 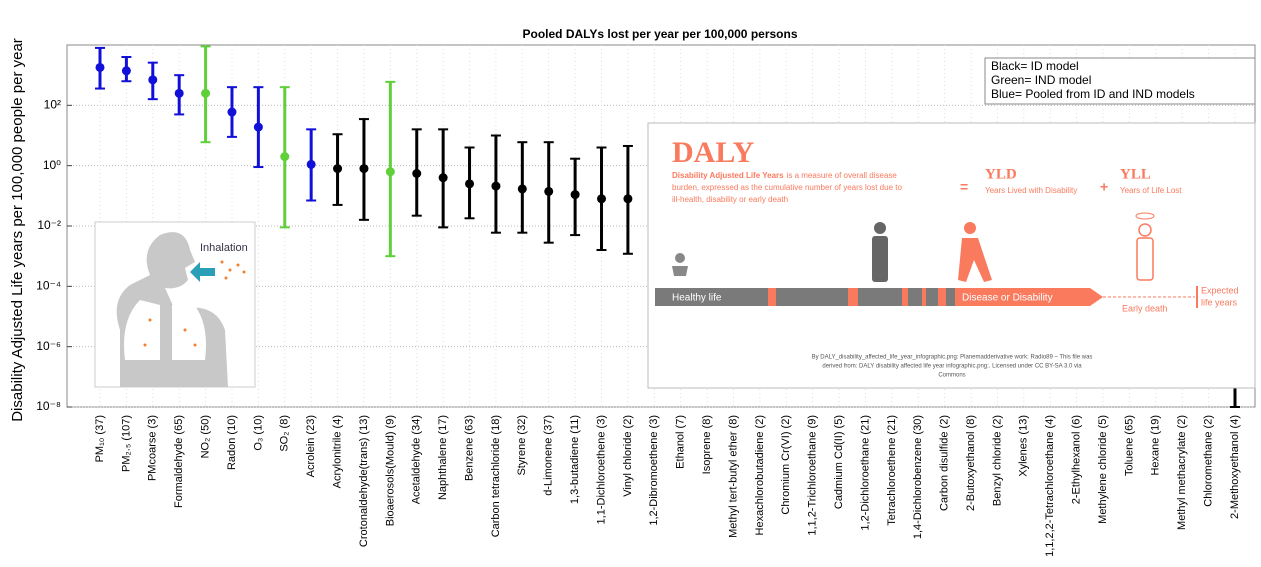 What do you see at coordinates (964, 187) in the screenshot?
I see `equals: =` at bounding box center [964, 187].